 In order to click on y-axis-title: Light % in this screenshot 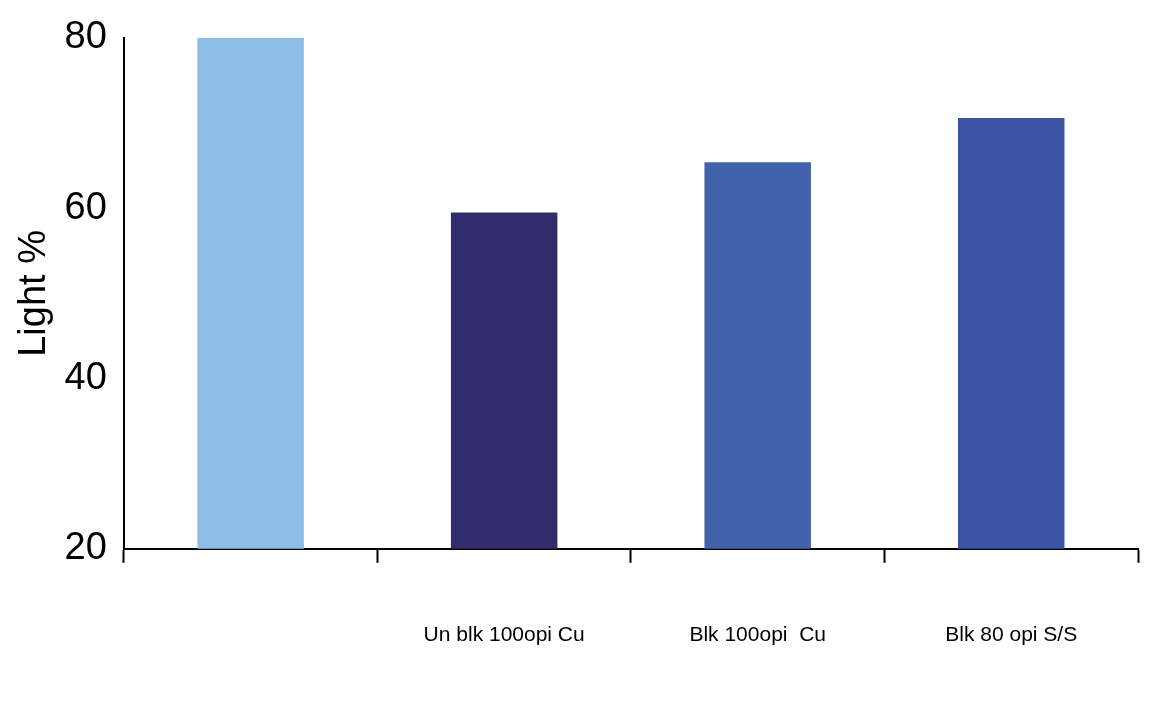, I will do `click(32, 293)`.